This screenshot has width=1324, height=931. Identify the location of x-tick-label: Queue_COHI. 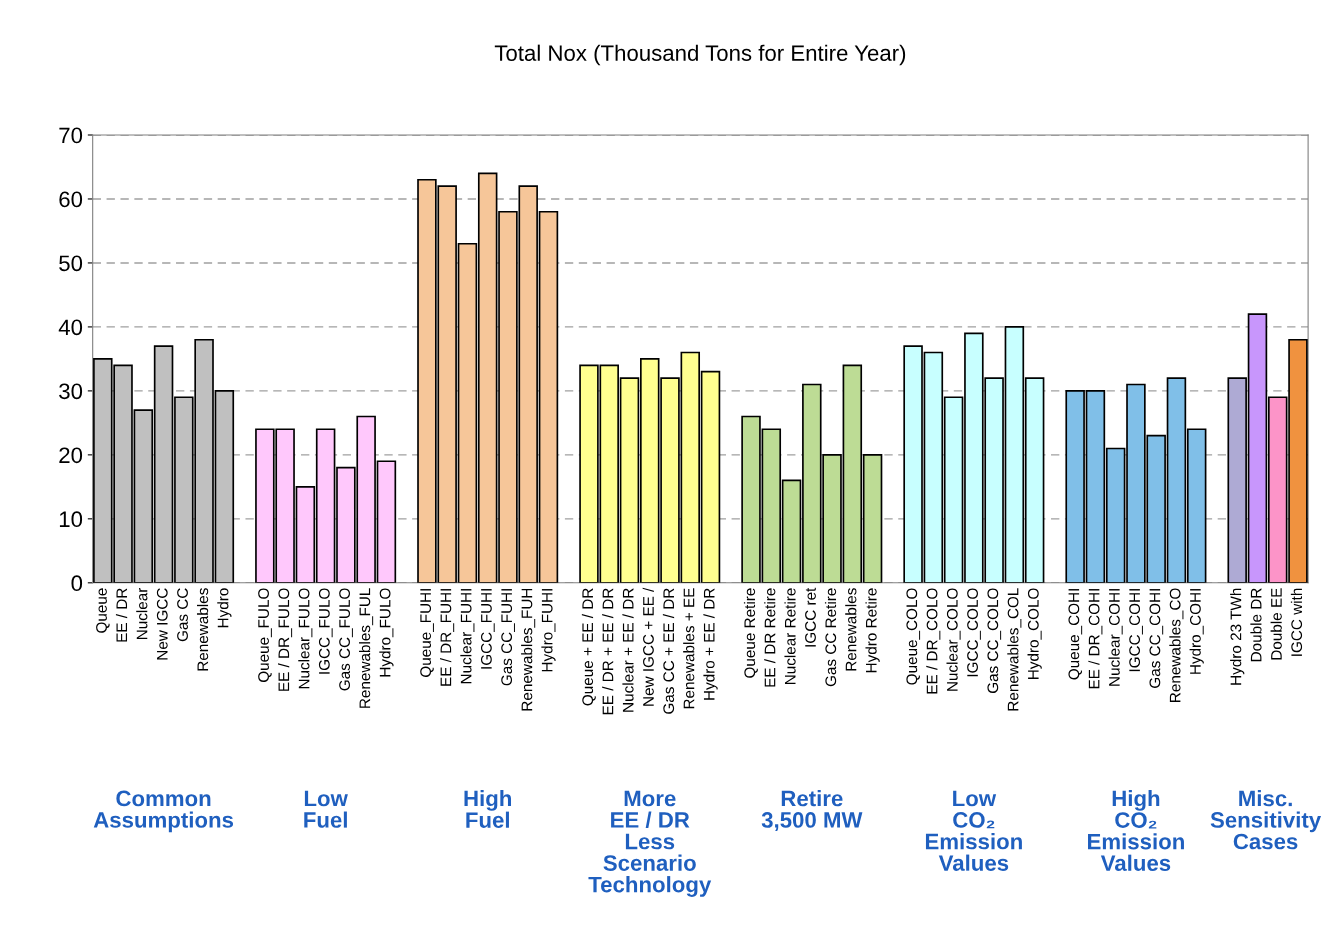
(1075, 634).